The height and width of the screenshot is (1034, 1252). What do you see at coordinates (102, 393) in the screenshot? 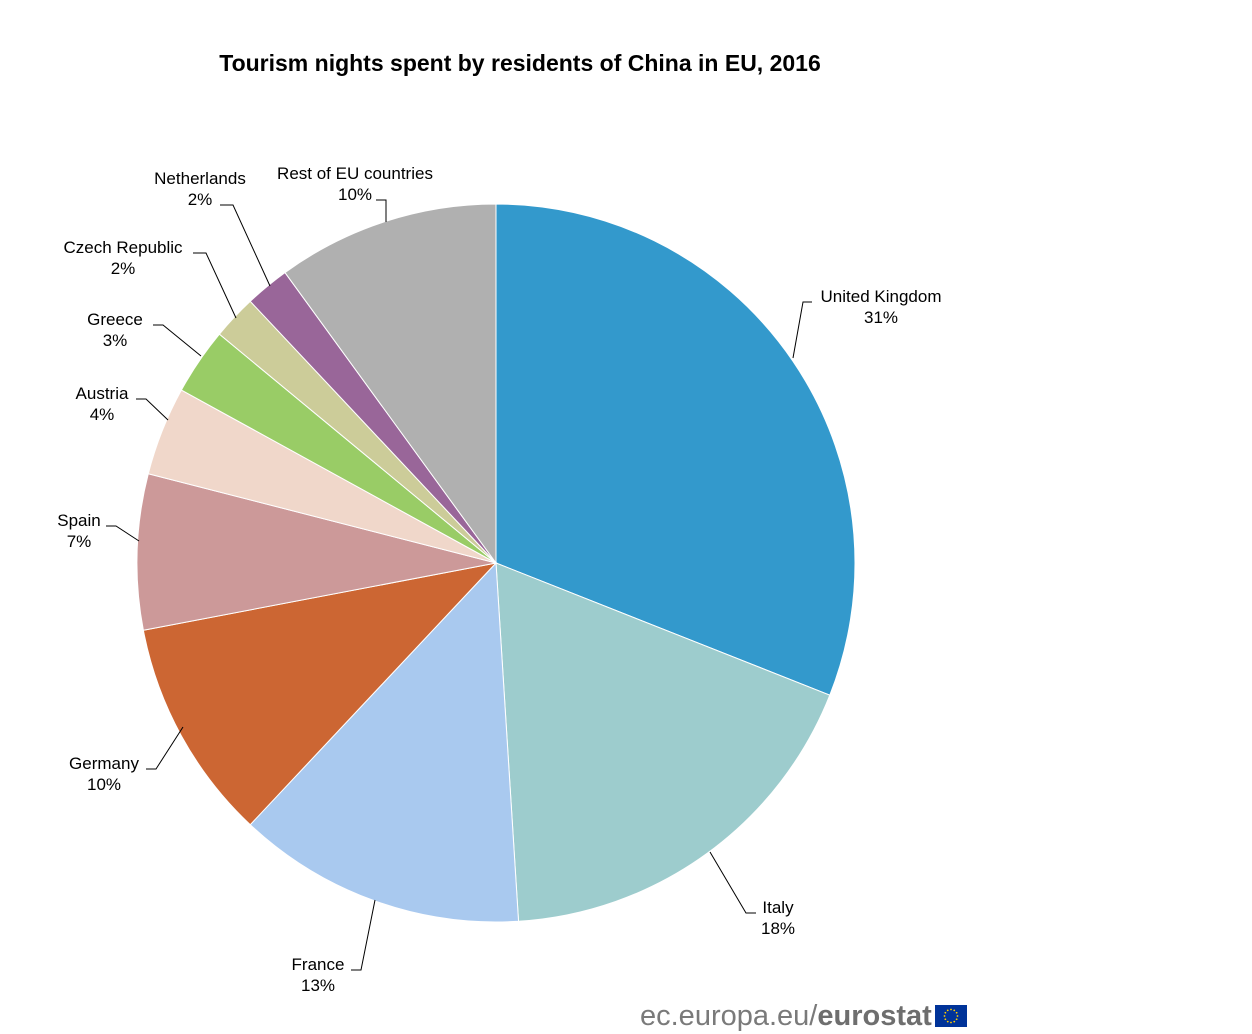
I see `slice-label-austria: Austria` at bounding box center [102, 393].